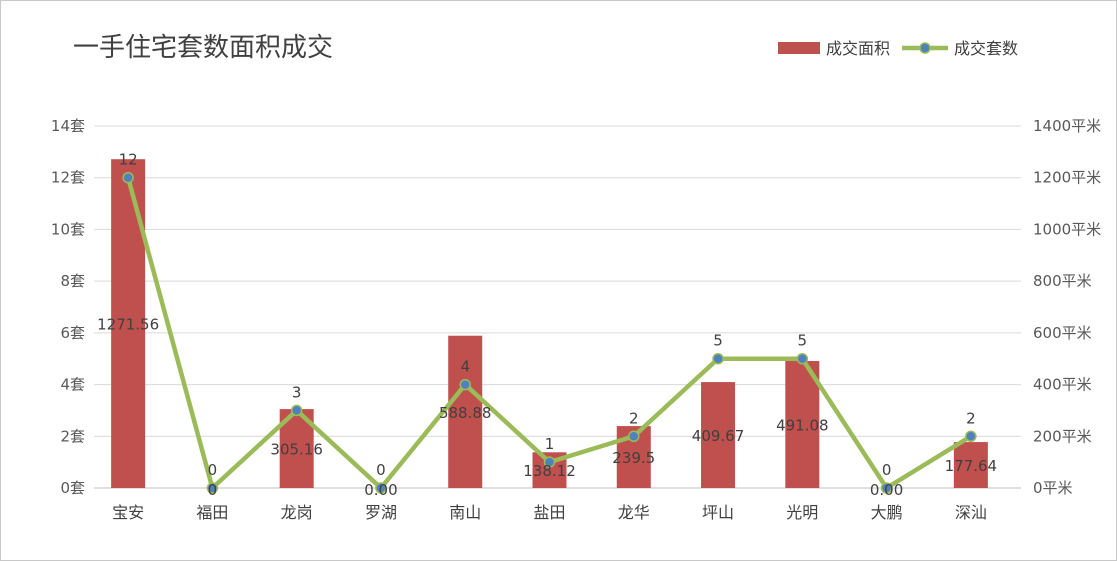 Image resolution: width=1117 pixels, height=561 pixels. Describe the element at coordinates (802, 512) in the screenshot. I see `category-label: 光明` at that location.